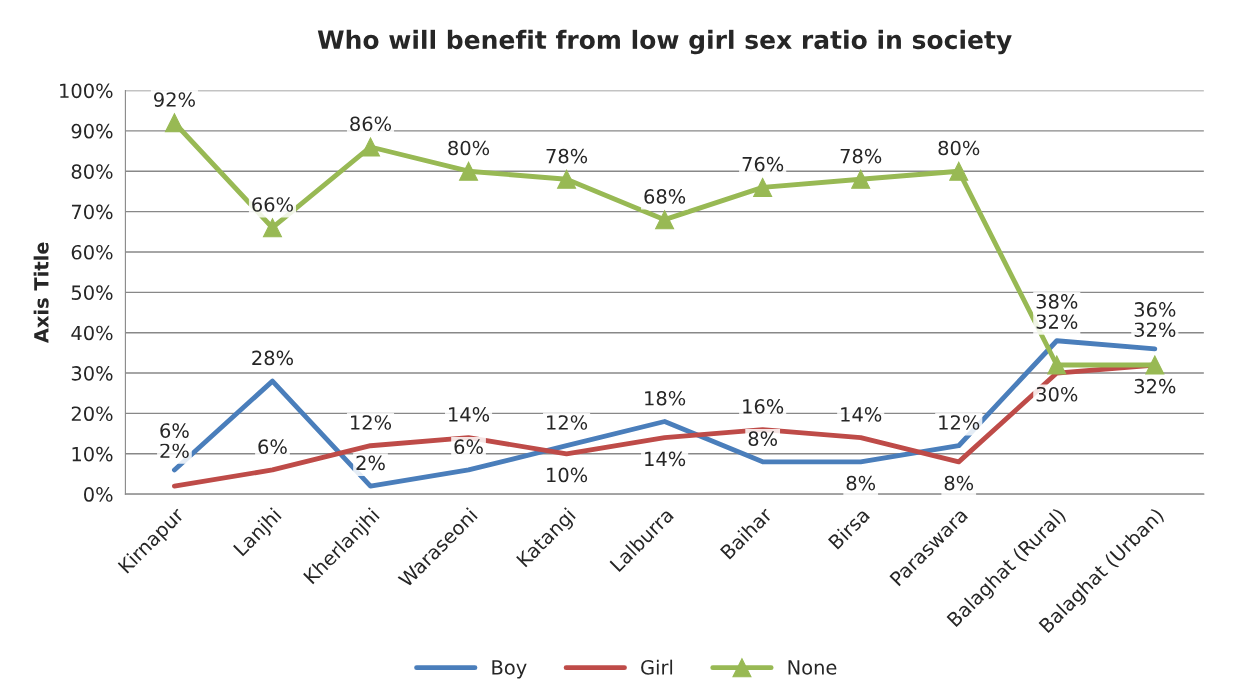 The width and height of the screenshot is (1254, 696). Describe the element at coordinates (86, 91) in the screenshot. I see `y-tick-label: 100%` at that location.